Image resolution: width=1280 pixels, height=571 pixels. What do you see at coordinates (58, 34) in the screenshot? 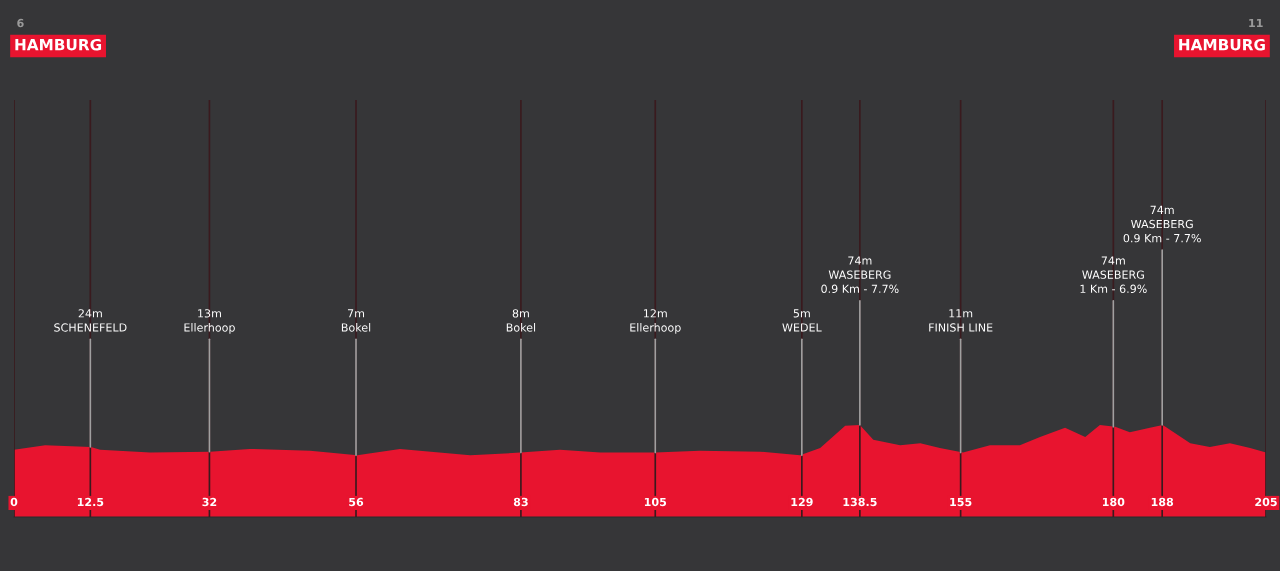
I see `text: 6 HAMBURG` at bounding box center [58, 34].